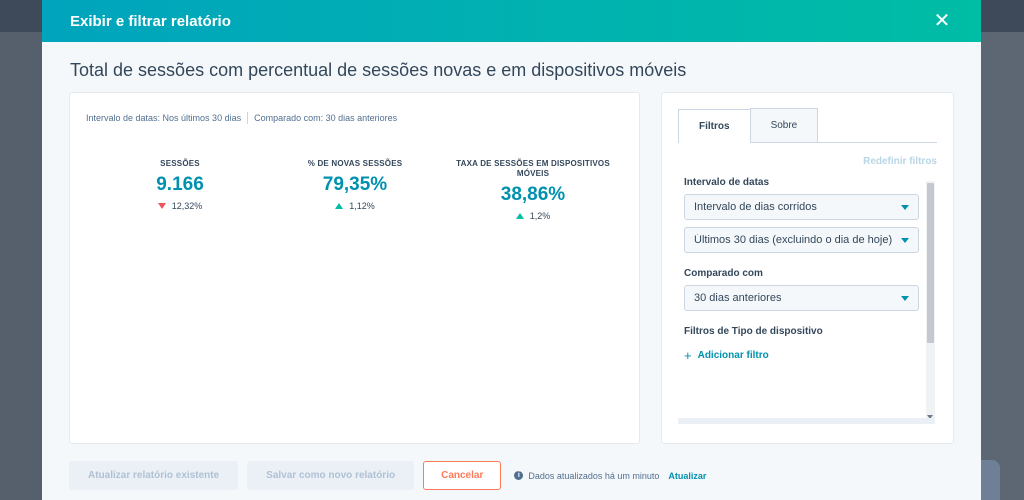 This screenshot has height=500, width=1024. Describe the element at coordinates (942, 21) in the screenshot. I see `close-icon: ✕` at that location.